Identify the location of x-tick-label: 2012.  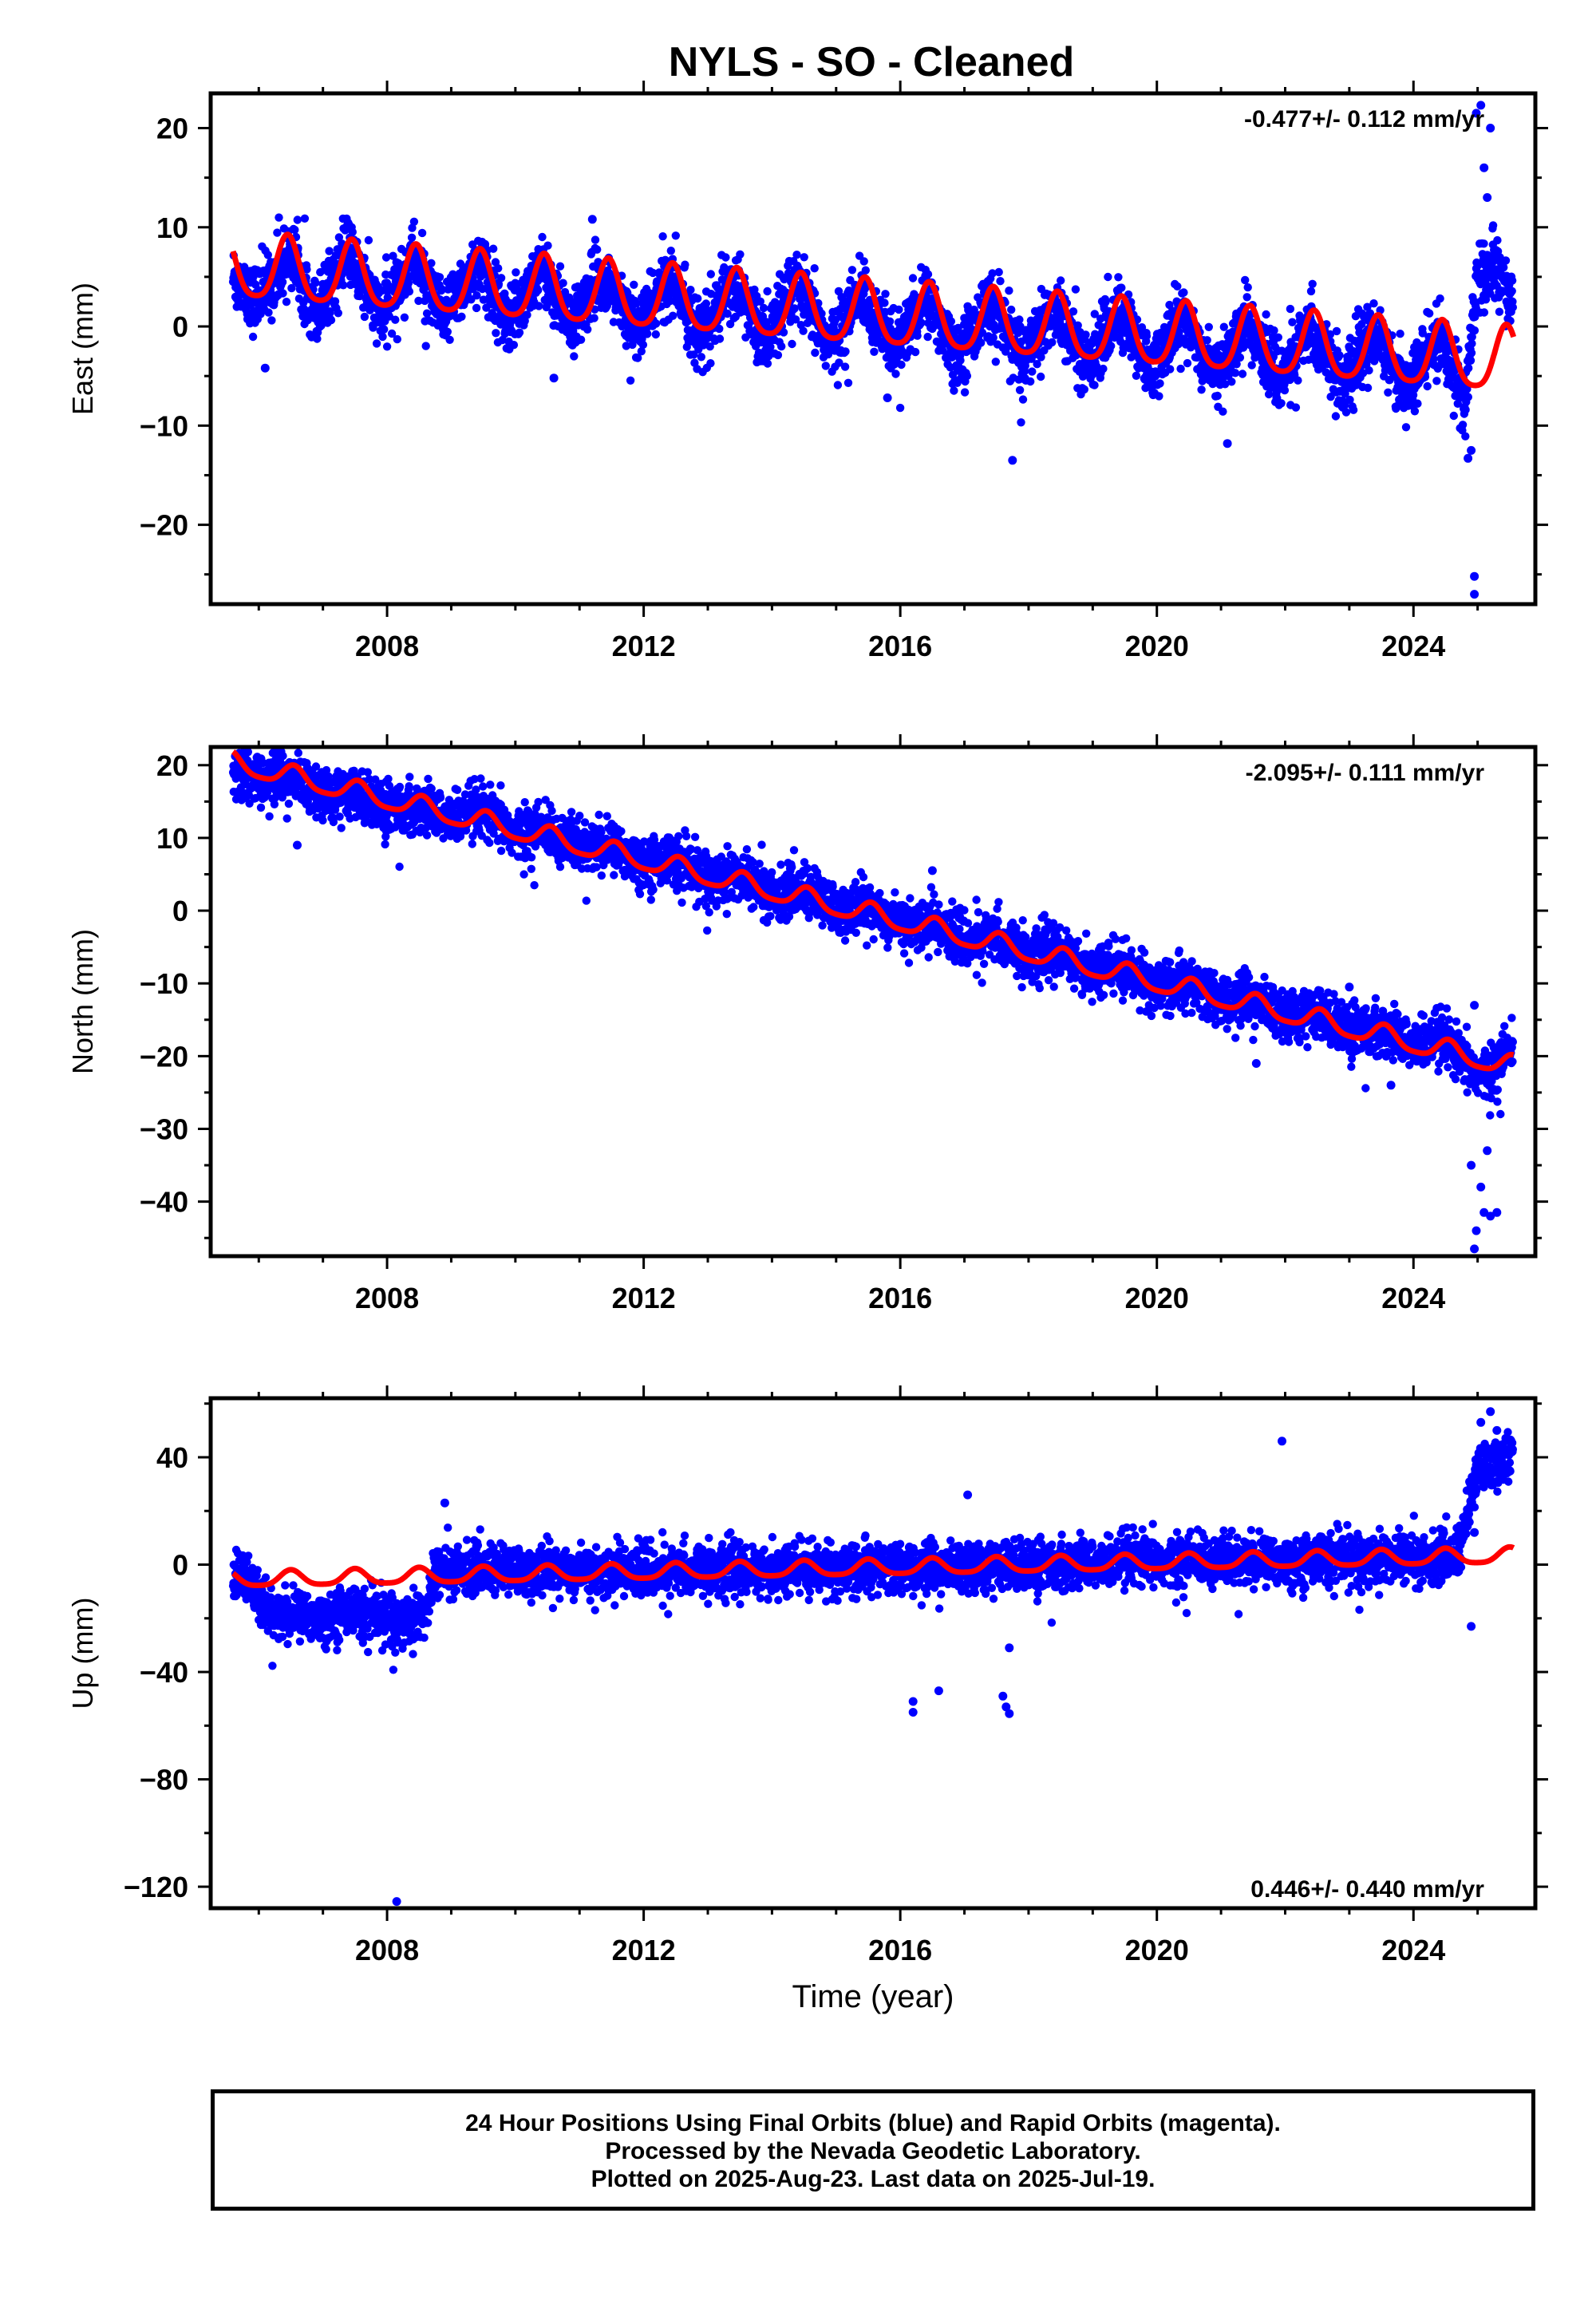
(644, 646).